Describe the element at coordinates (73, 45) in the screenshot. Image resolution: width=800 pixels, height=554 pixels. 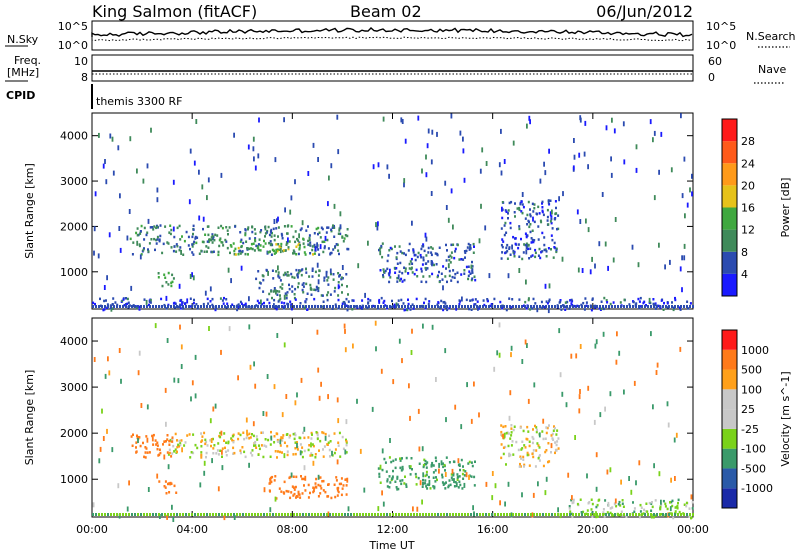
I see `noise-tick-left-bottom: 10^0` at that location.